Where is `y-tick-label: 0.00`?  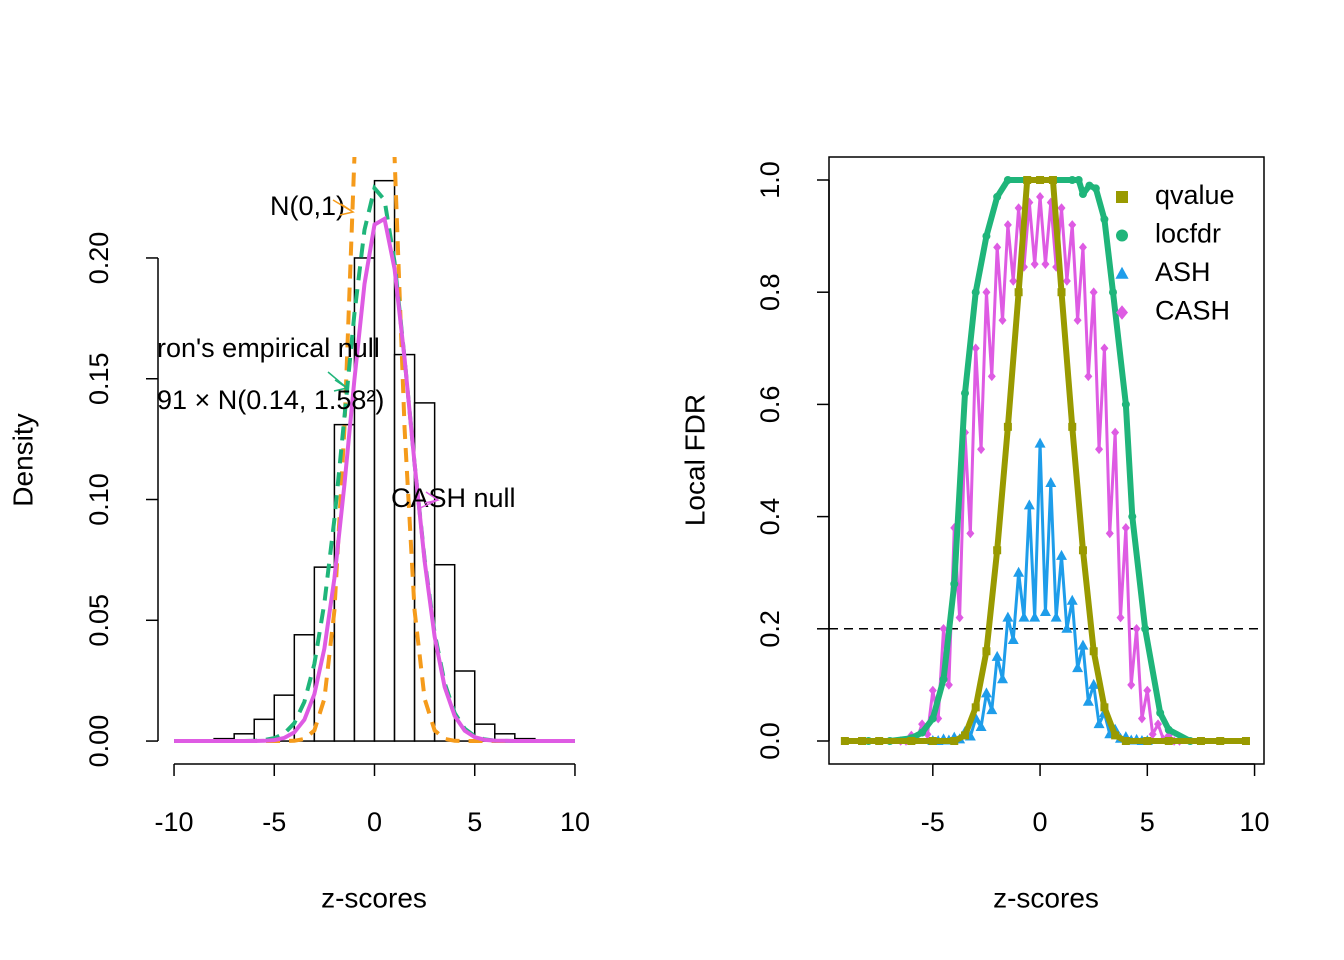
y-tick-label: 0.00 is located at coordinates (99, 741).